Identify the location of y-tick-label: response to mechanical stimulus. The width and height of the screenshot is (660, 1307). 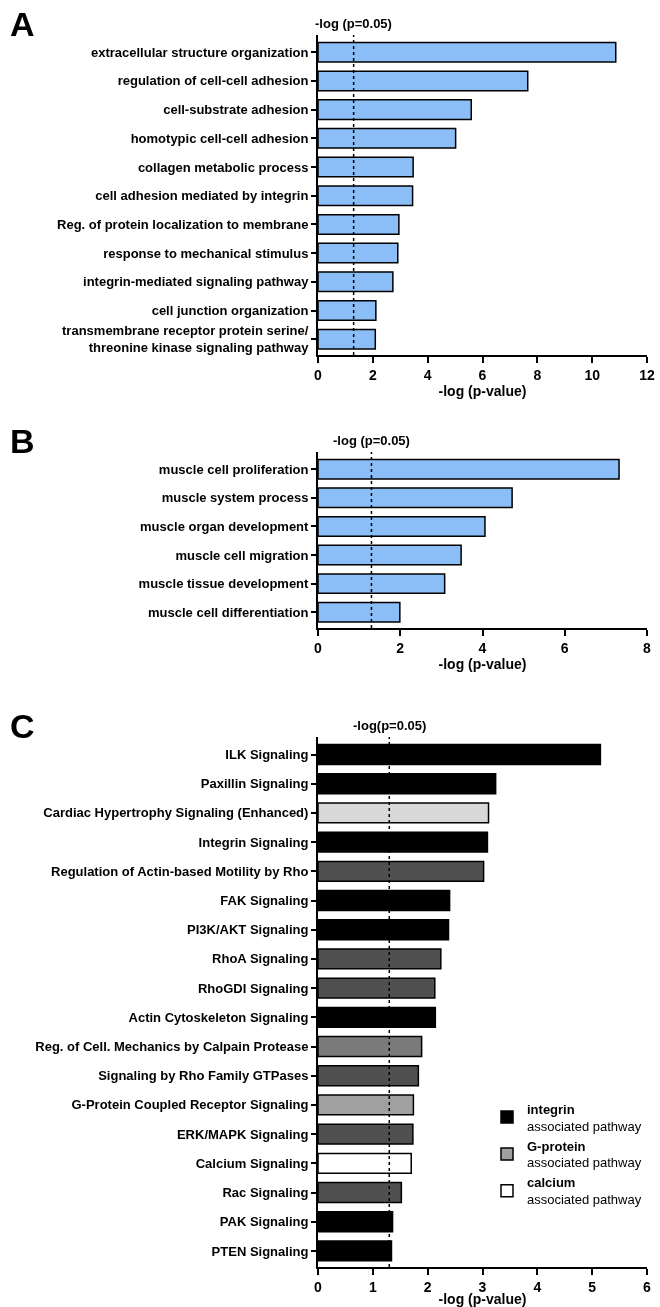
(206, 253).